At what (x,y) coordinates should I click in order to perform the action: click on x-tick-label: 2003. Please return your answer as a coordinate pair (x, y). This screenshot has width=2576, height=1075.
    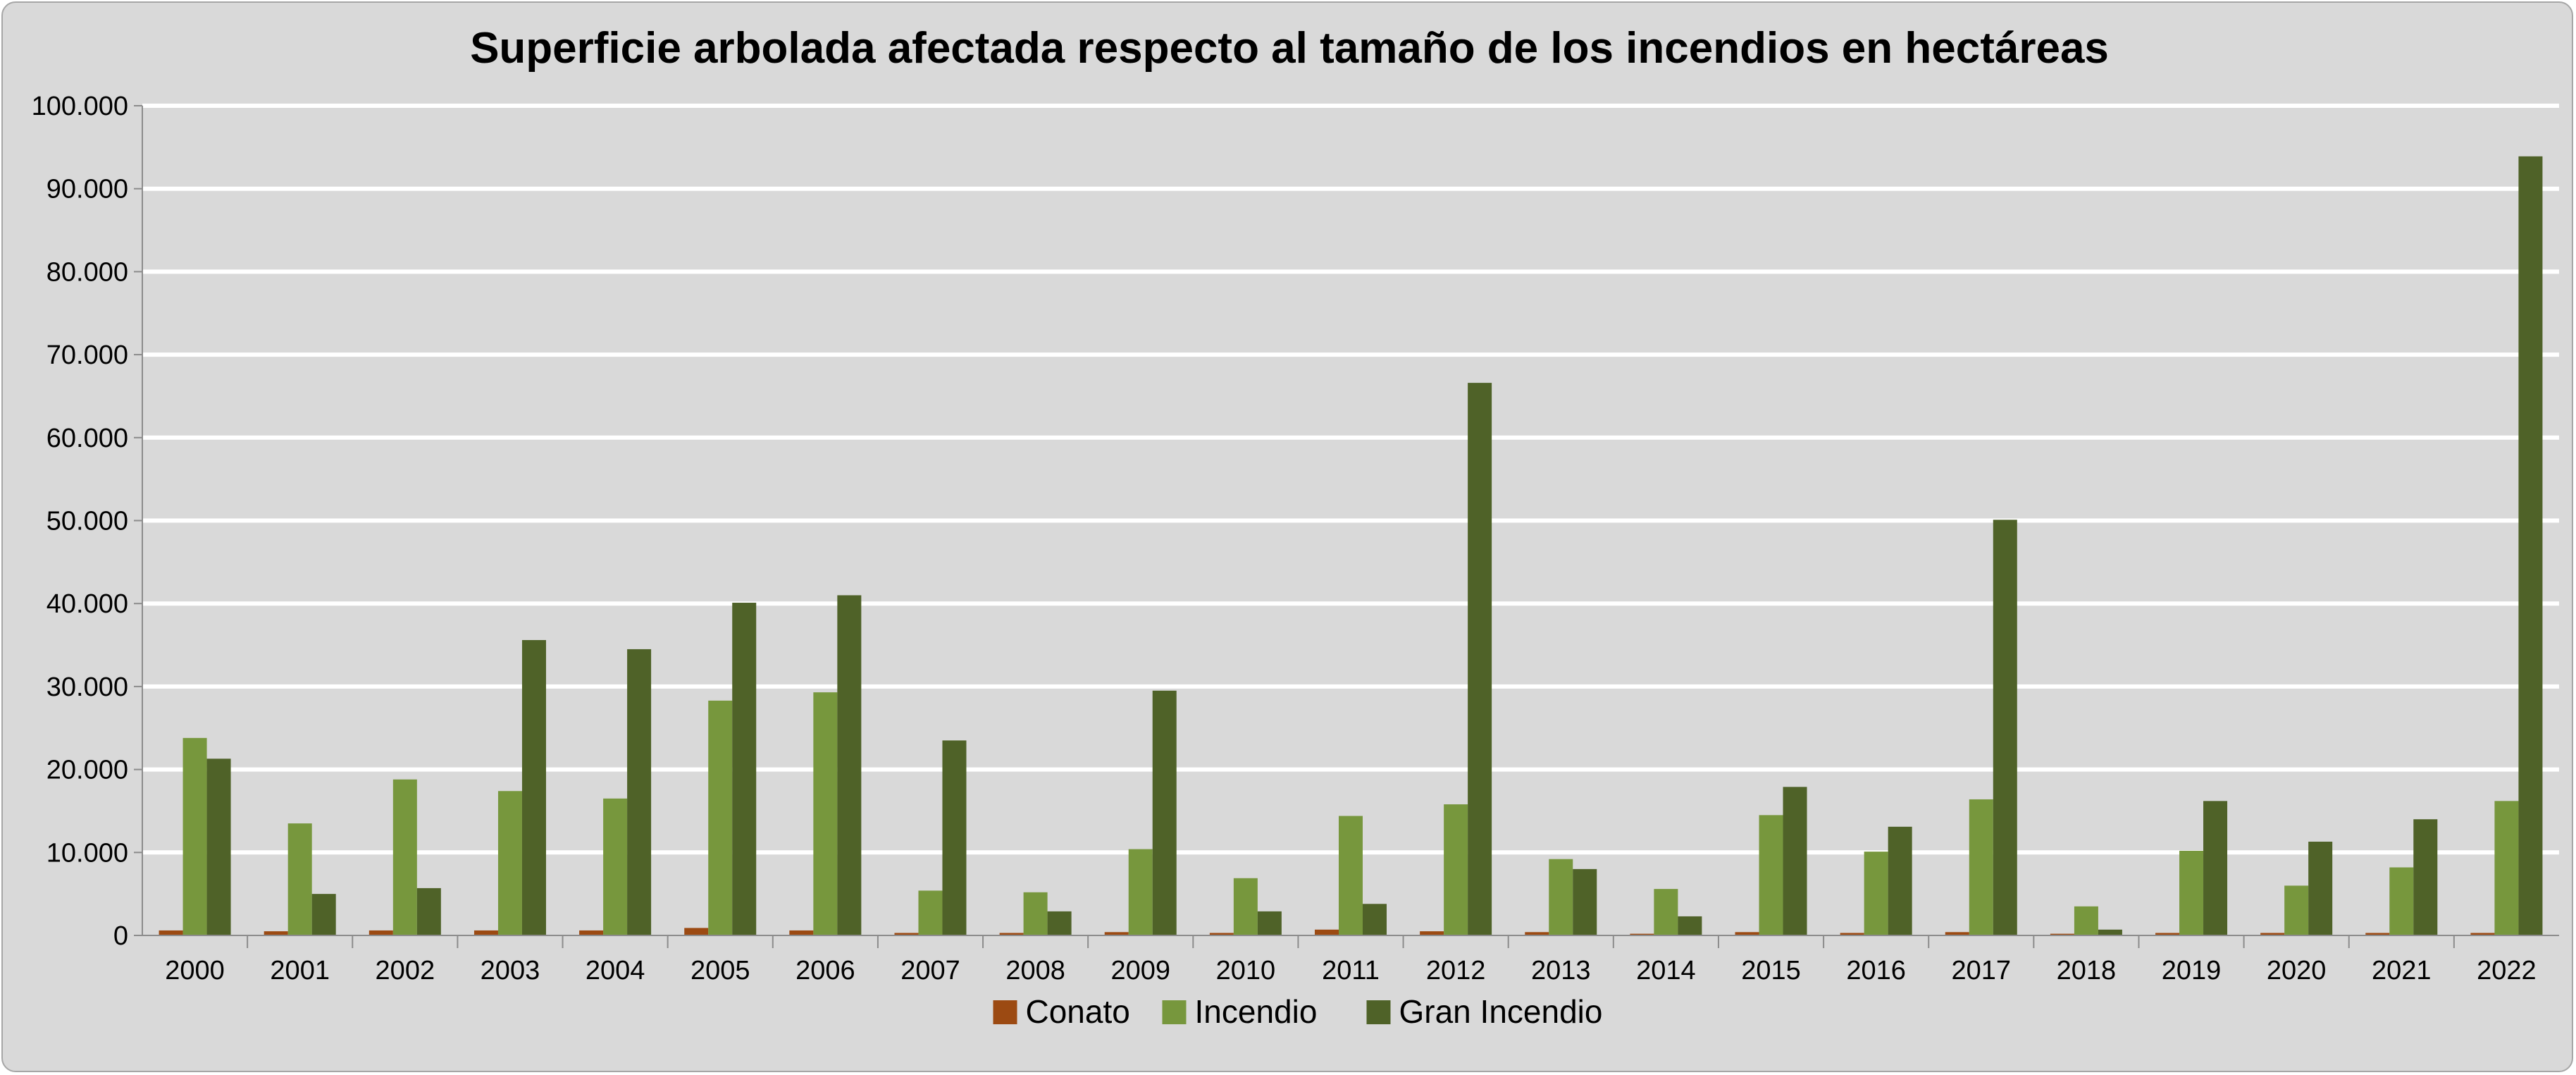
    Looking at the image, I should click on (510, 971).